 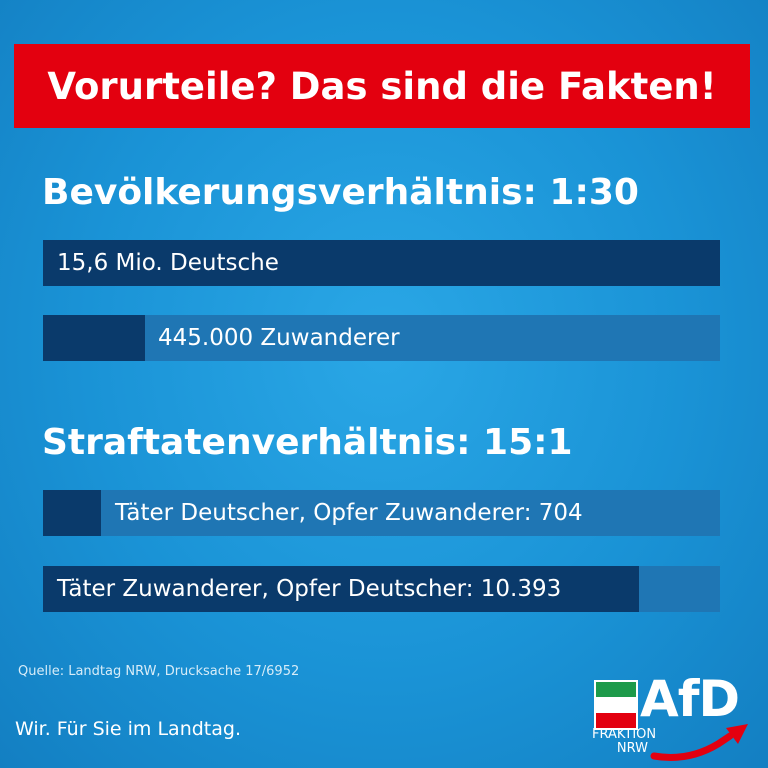 I want to click on logo-subtitle: FRAKTION NRW, so click(x=624, y=741).